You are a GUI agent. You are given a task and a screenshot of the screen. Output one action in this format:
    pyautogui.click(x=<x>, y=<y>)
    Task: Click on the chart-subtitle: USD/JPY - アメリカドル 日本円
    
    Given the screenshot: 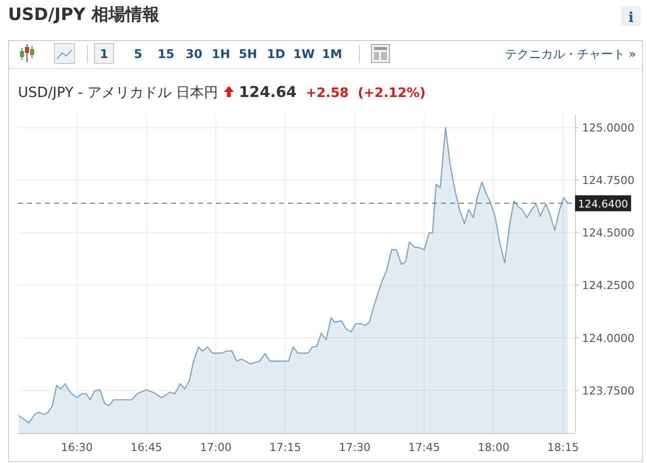 What is the action you would take?
    pyautogui.click(x=118, y=93)
    